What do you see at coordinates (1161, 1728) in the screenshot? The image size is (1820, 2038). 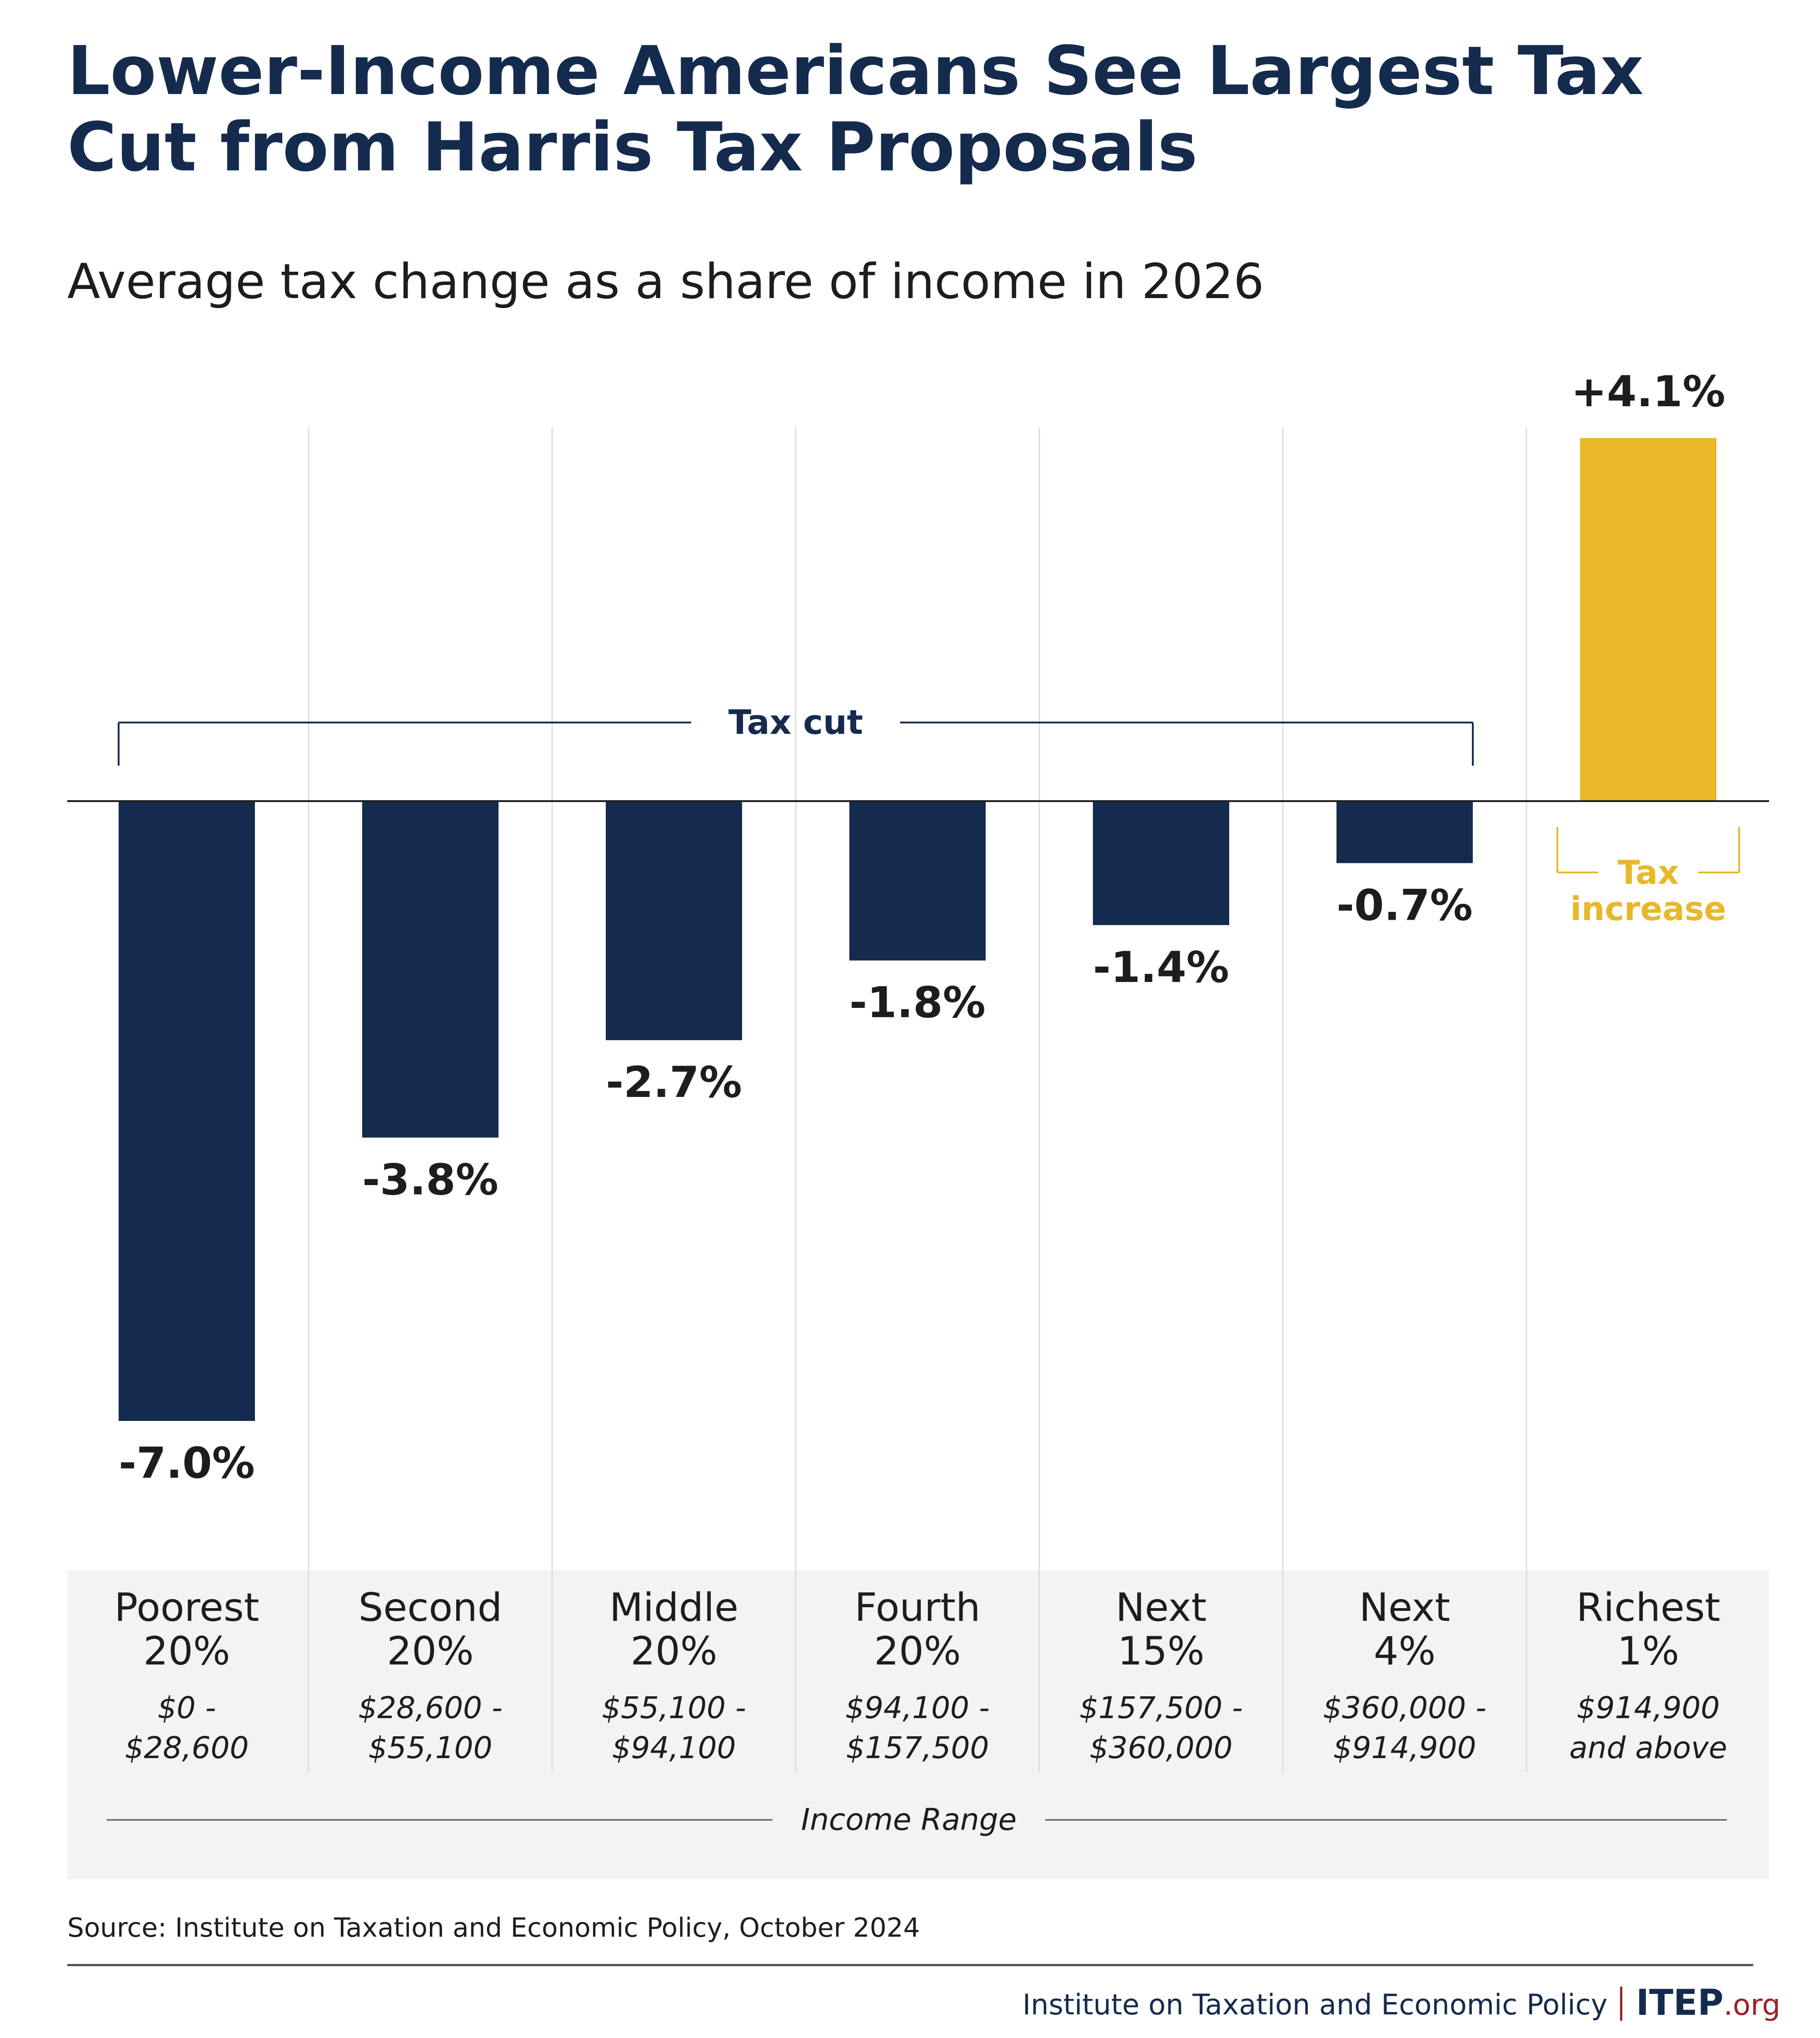 I see `income-range-label: $157,500 - $360,000` at bounding box center [1161, 1728].